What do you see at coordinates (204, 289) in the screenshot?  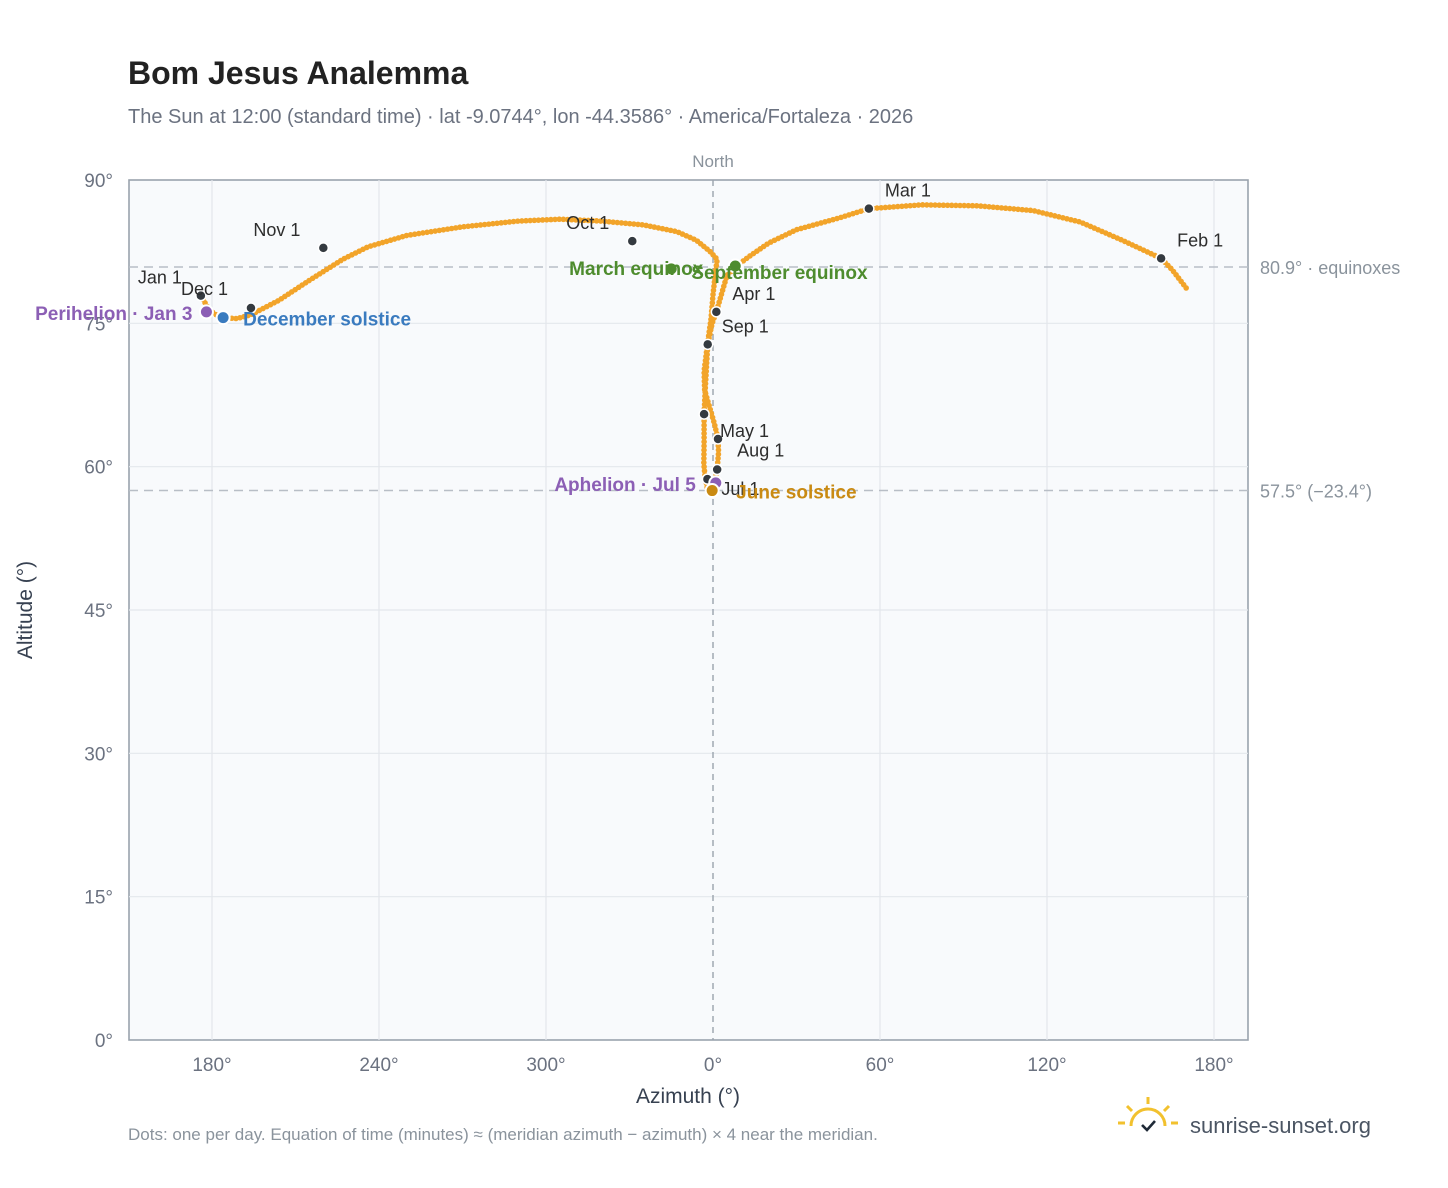 I see `month-label: Dec 1` at bounding box center [204, 289].